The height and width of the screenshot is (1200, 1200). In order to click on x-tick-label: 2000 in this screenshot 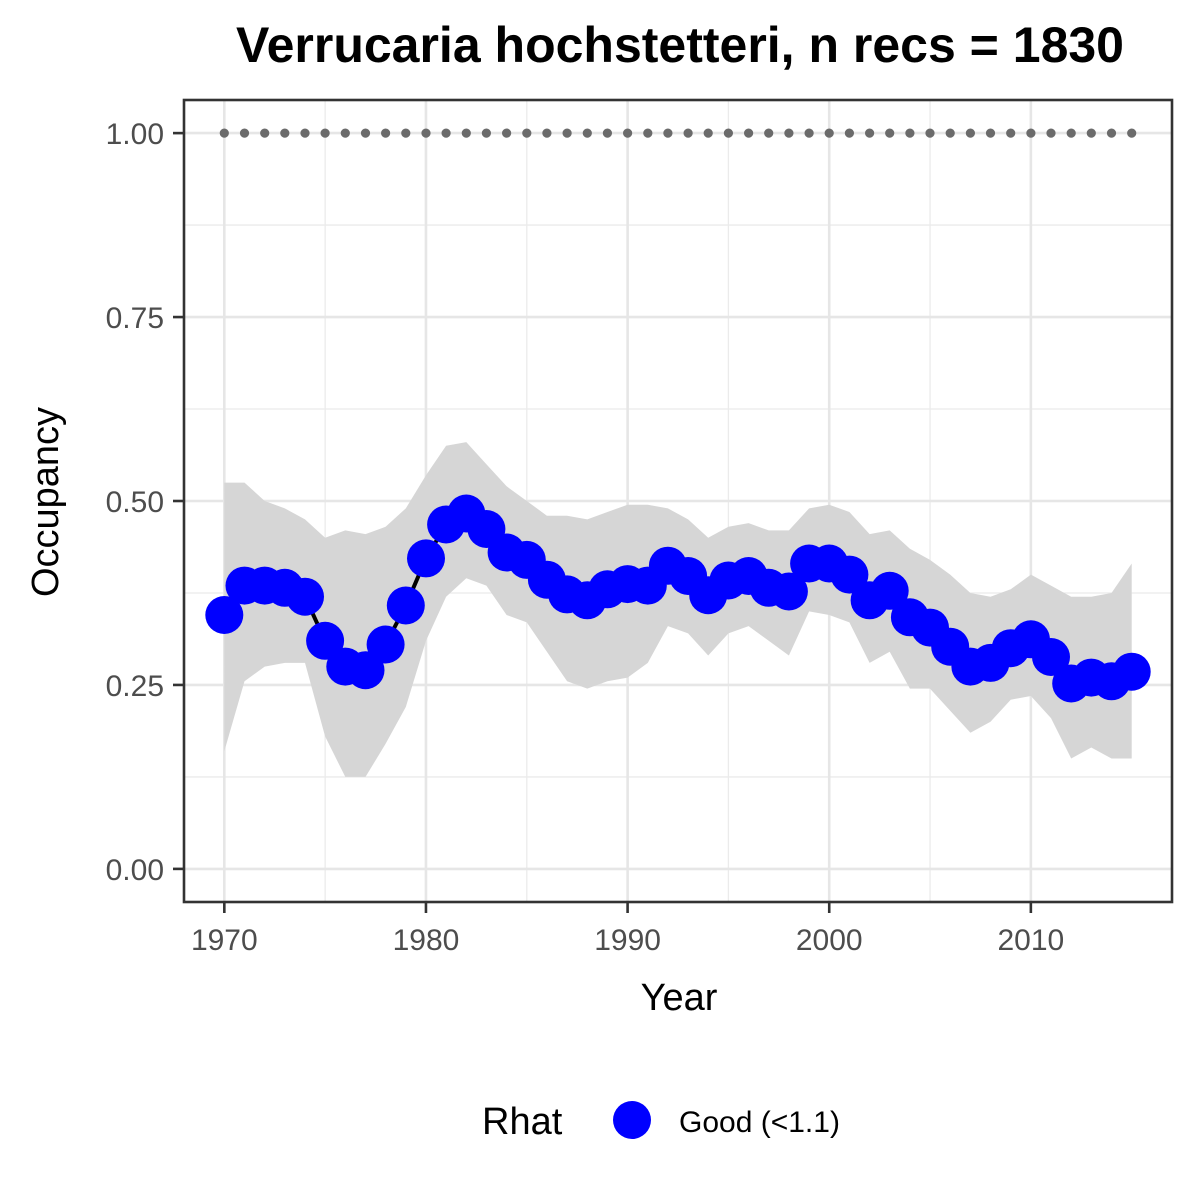, I will do `click(829, 940)`.